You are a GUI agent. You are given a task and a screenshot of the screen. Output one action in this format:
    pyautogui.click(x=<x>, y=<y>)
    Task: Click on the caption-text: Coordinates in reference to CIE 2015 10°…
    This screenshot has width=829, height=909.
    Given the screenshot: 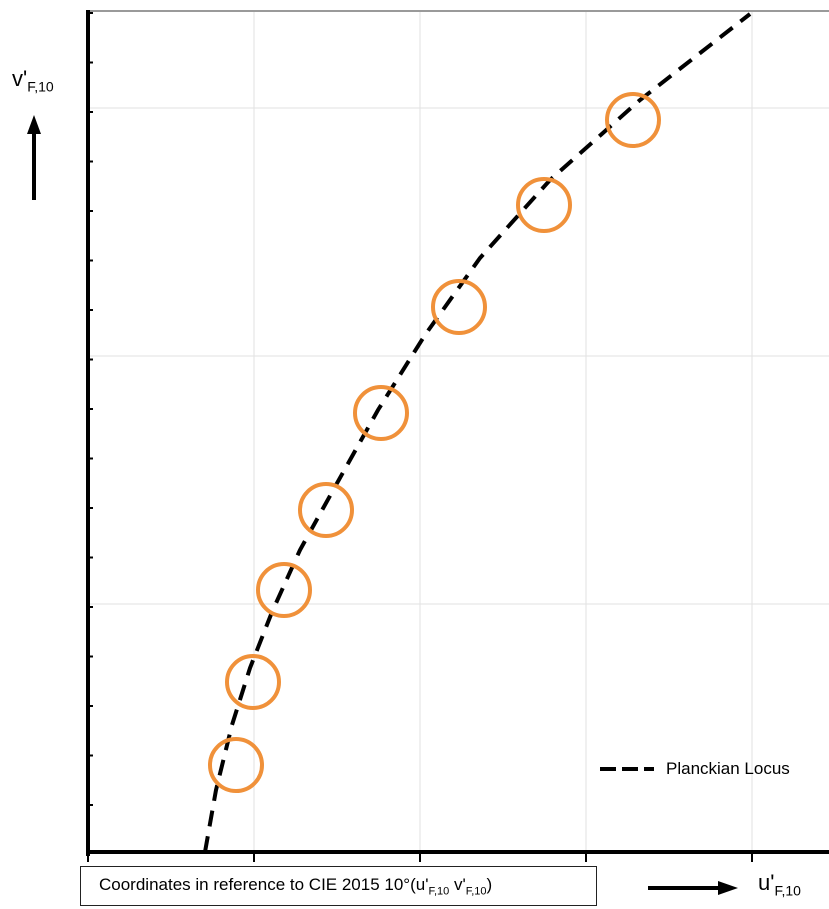 What is the action you would take?
    pyautogui.click(x=296, y=886)
    